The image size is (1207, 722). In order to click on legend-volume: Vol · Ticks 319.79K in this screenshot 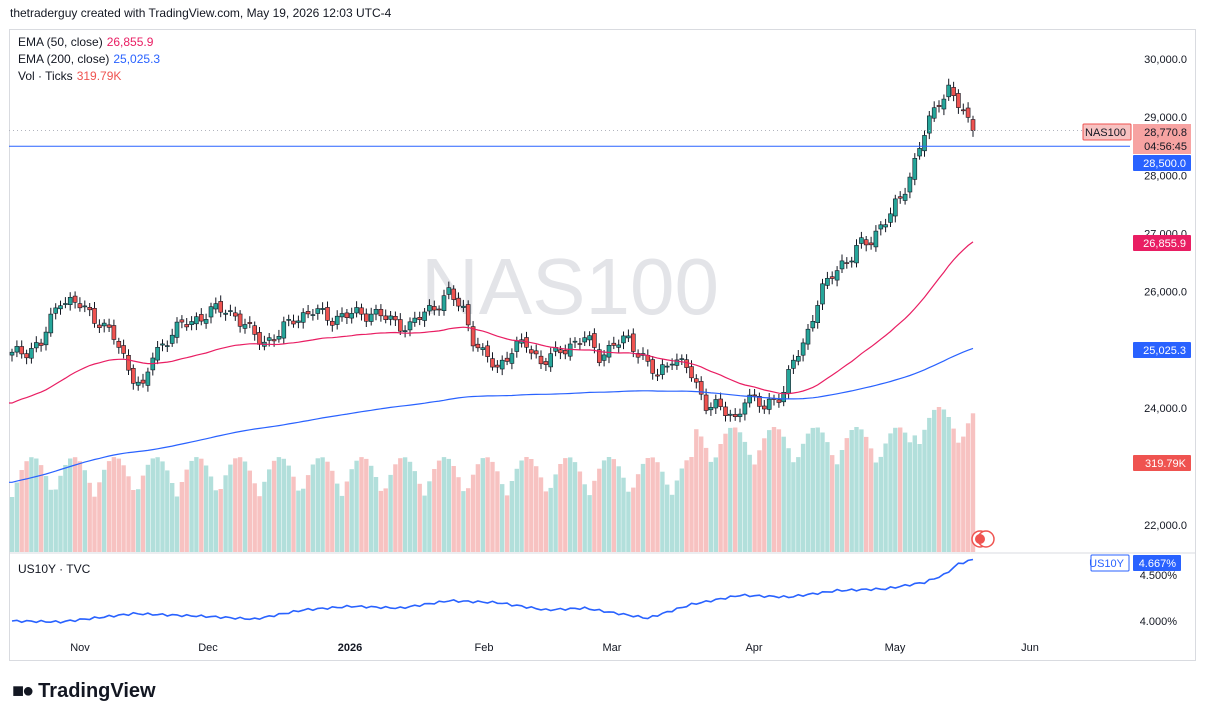, I will do `click(89, 76)`.